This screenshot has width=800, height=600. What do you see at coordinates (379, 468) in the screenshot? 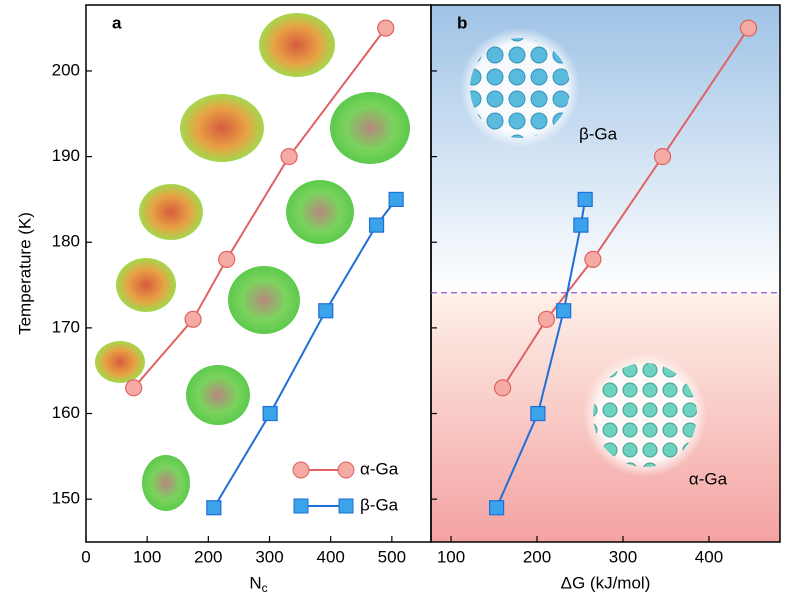
I see `legend-label: α-Ga` at bounding box center [379, 468].